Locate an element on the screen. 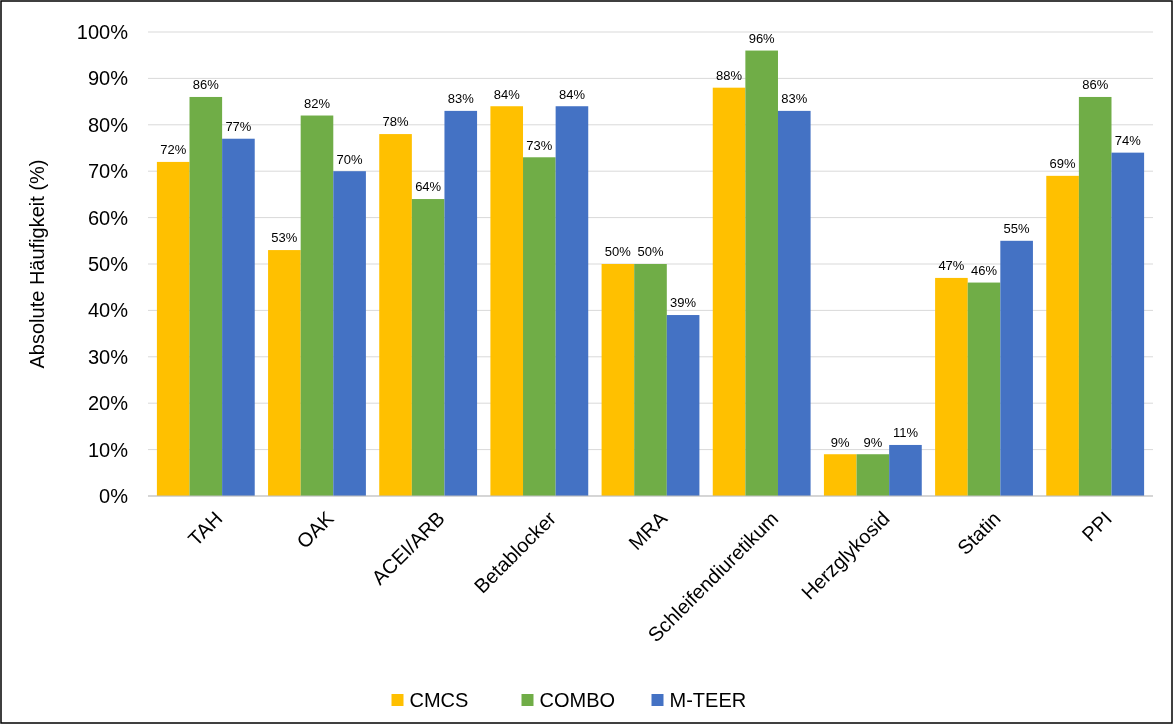 The width and height of the screenshot is (1173, 724). data-label: 77% is located at coordinates (238, 127).